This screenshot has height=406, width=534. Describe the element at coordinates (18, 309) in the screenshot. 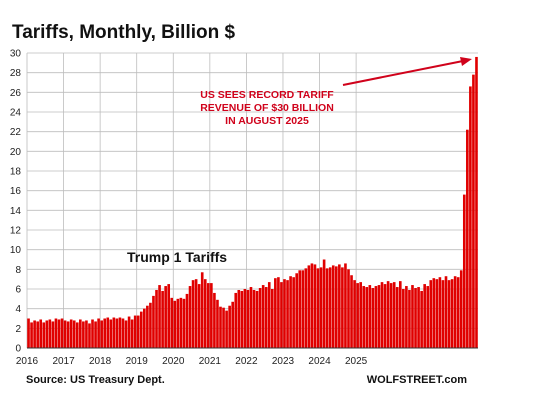

I see `y-tick-label: 4` at that location.